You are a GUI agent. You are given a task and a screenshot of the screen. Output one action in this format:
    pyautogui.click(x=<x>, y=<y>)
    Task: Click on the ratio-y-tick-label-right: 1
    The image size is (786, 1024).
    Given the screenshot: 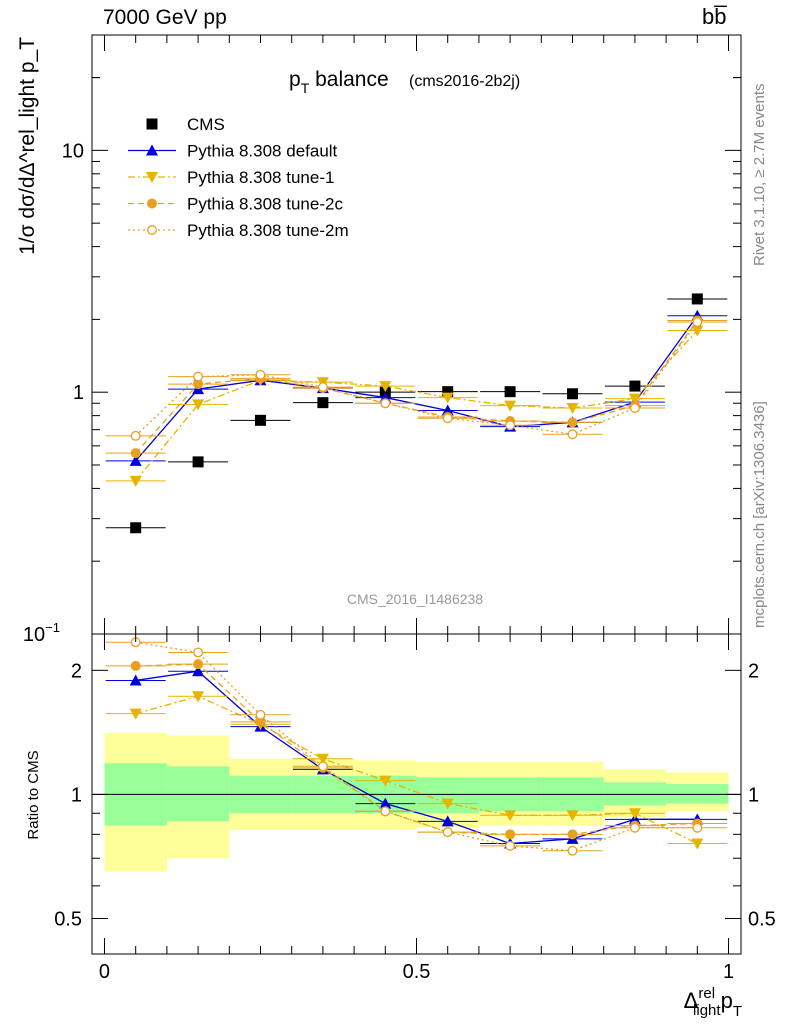 What is the action you would take?
    pyautogui.click(x=753, y=795)
    